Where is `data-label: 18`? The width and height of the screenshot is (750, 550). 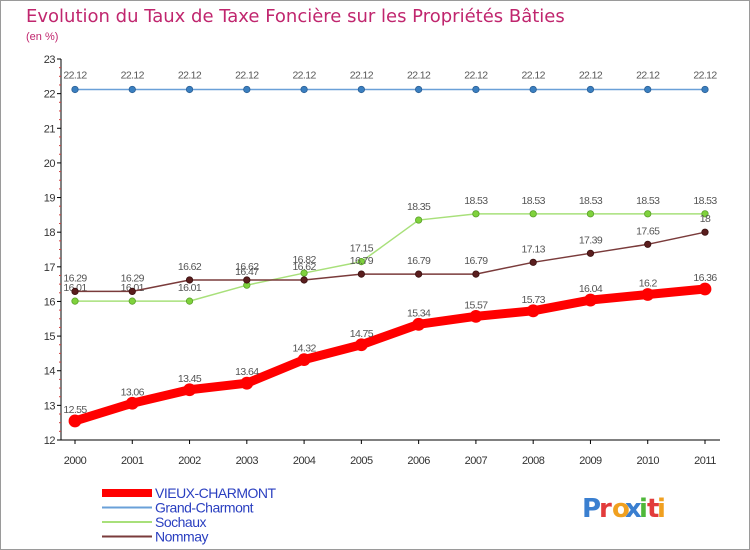
data-label: 18 is located at coordinates (705, 219).